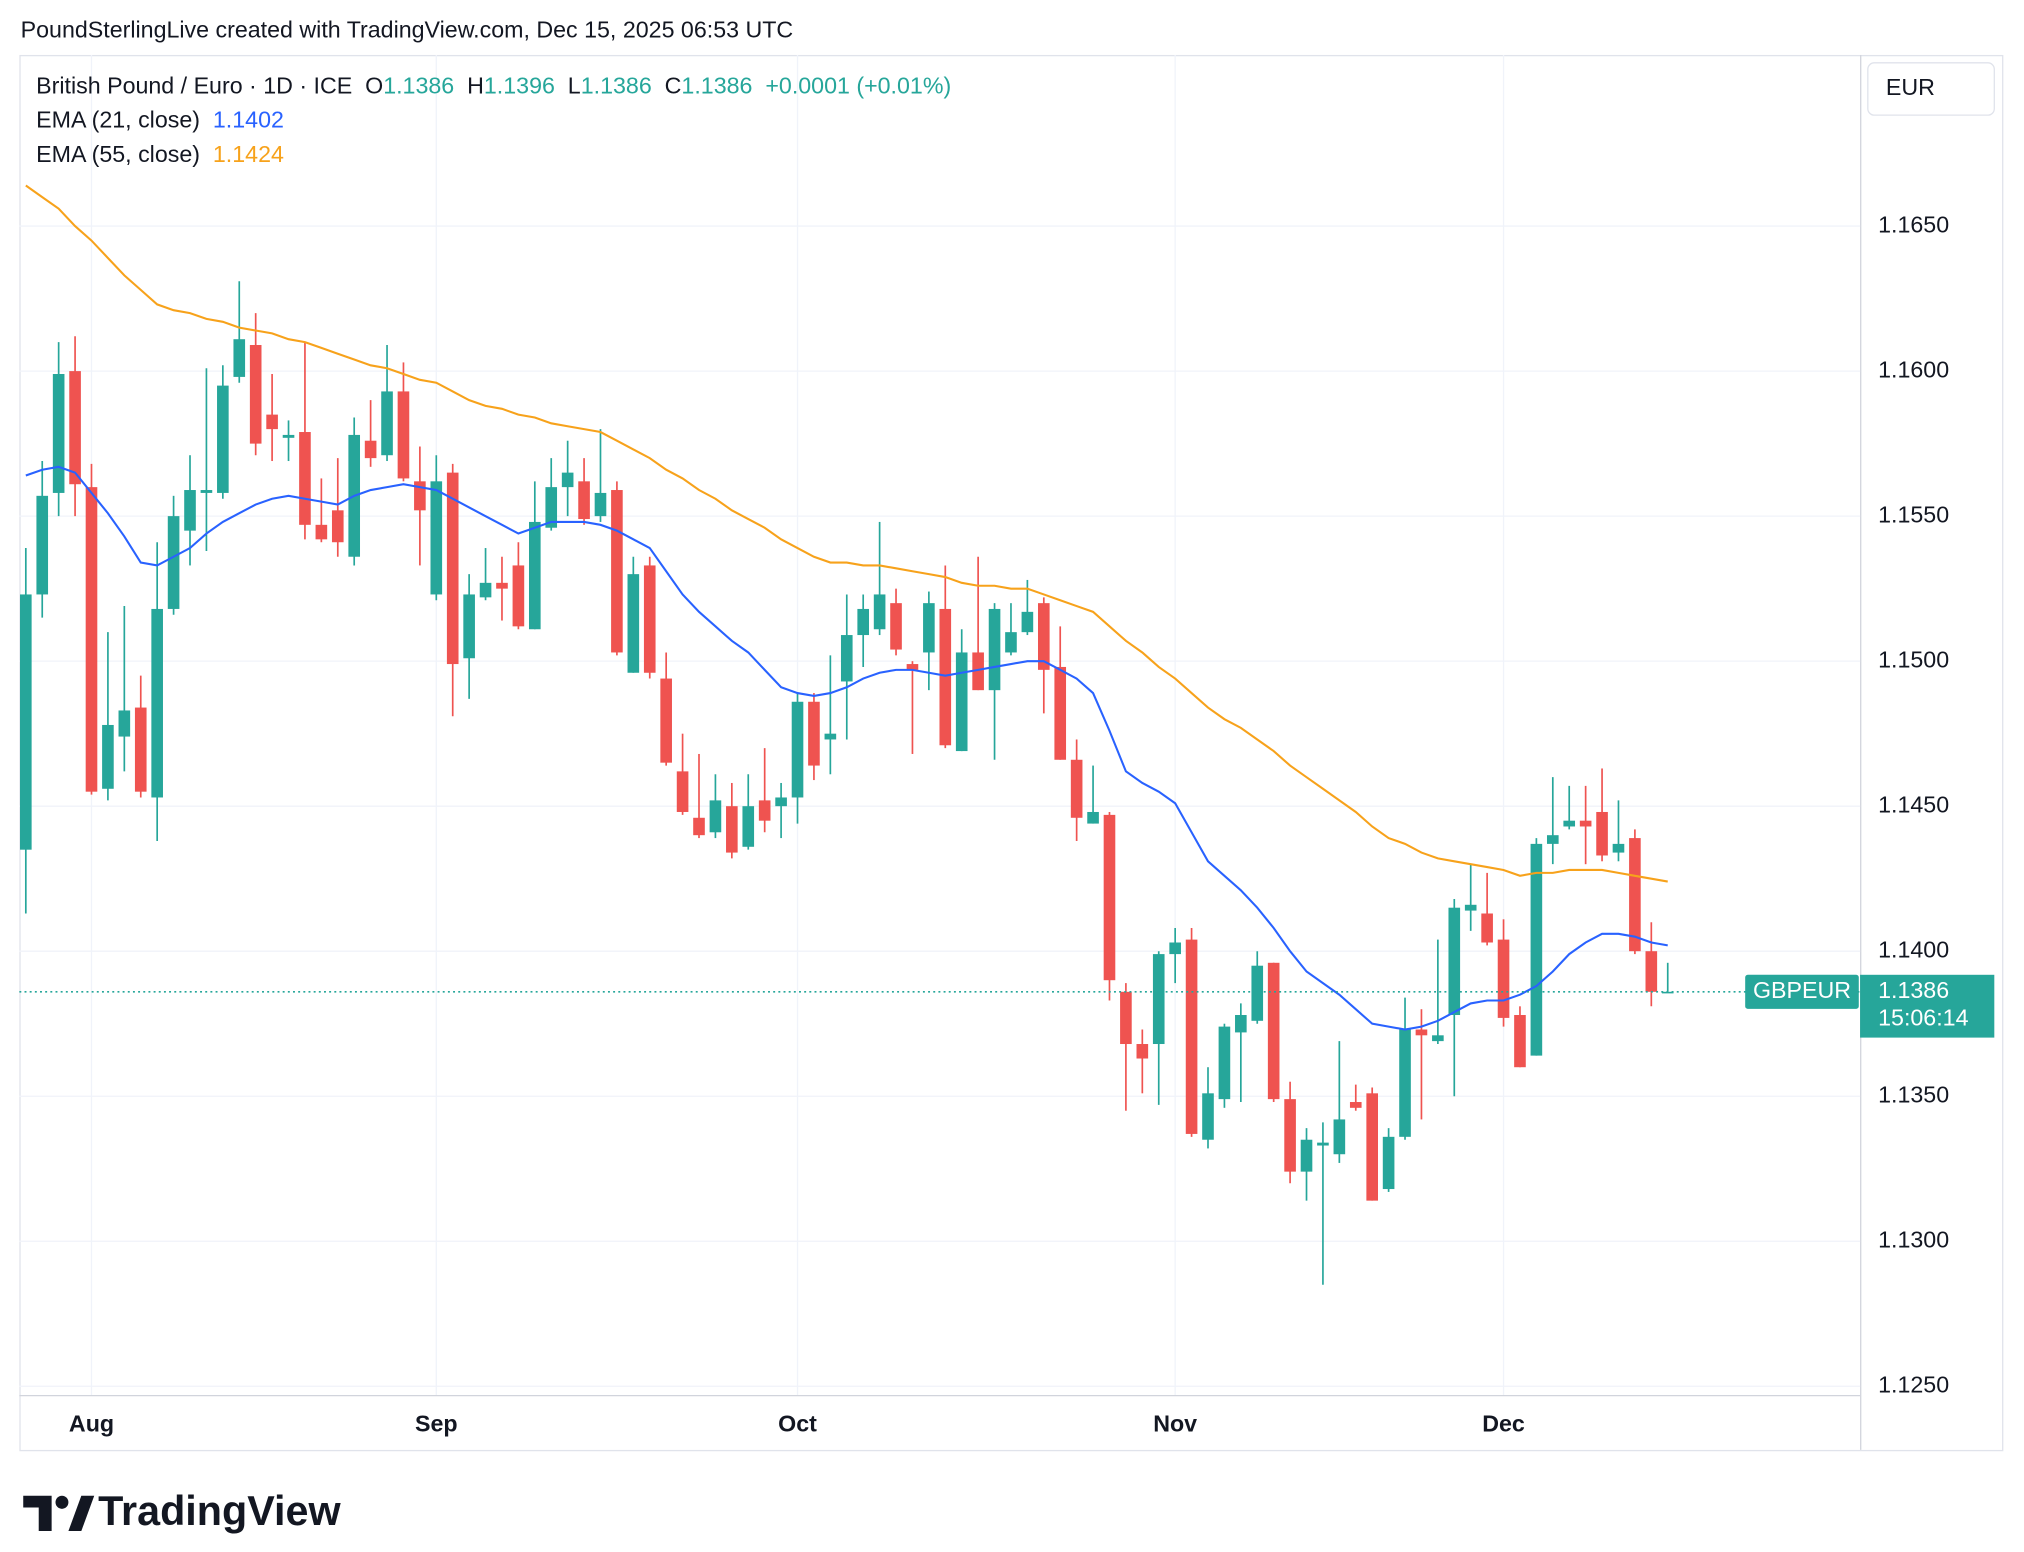  I want to click on legend-title: British Pound / Euro · 1D · ICE, so click(194, 86).